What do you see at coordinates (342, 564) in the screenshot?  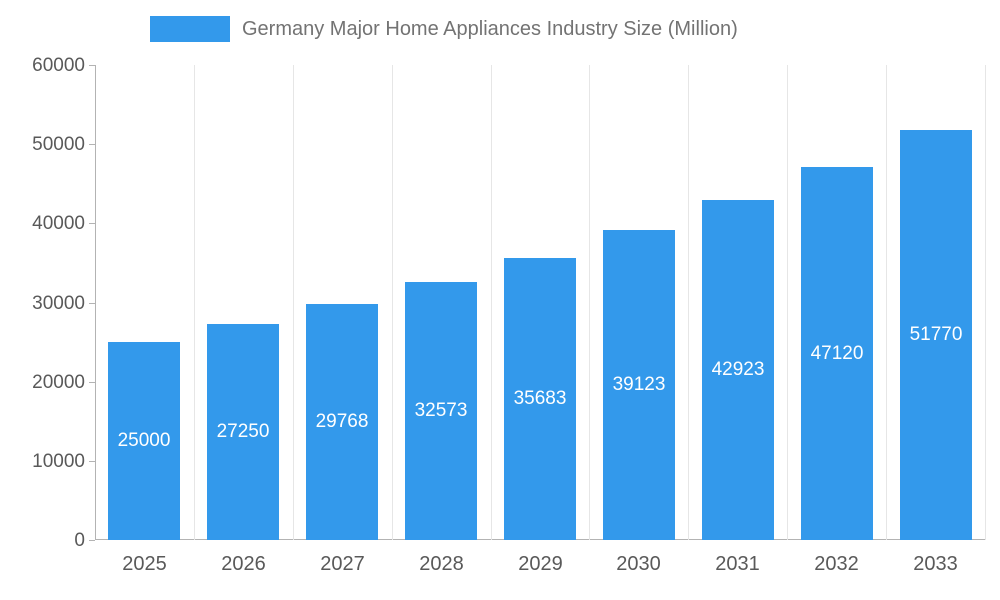 I see `x-tick-label: 2027` at bounding box center [342, 564].